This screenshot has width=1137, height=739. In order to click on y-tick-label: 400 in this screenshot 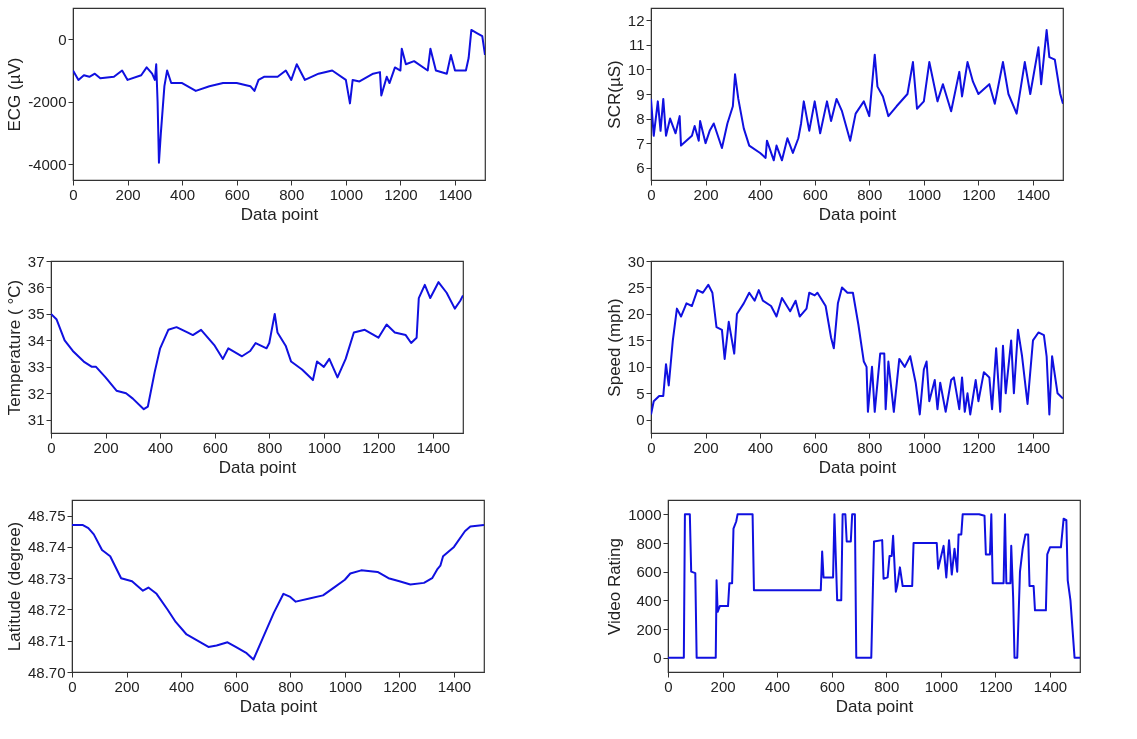, I will do `click(649, 600)`.